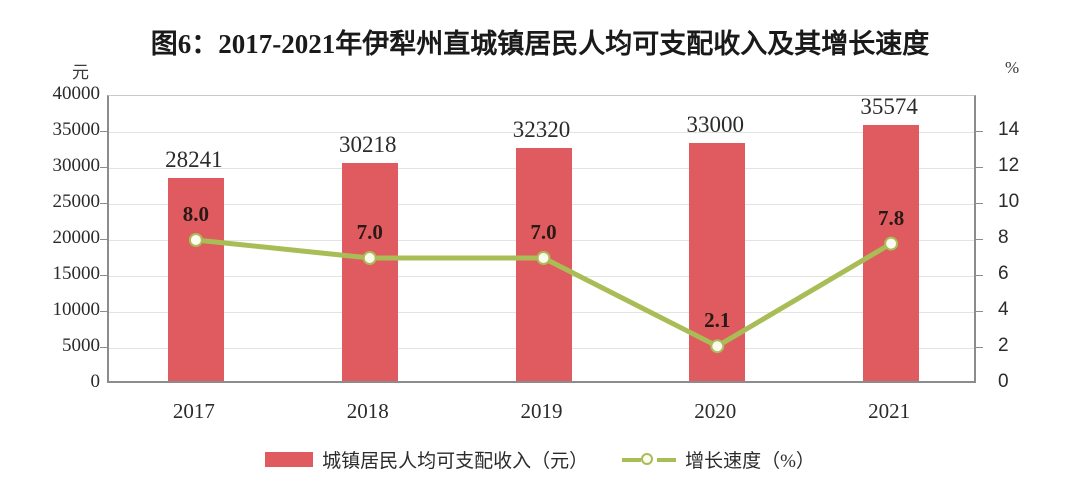 The width and height of the screenshot is (1080, 492). What do you see at coordinates (76, 237) in the screenshot?
I see `left-axis-tick-label: 20000` at bounding box center [76, 237].